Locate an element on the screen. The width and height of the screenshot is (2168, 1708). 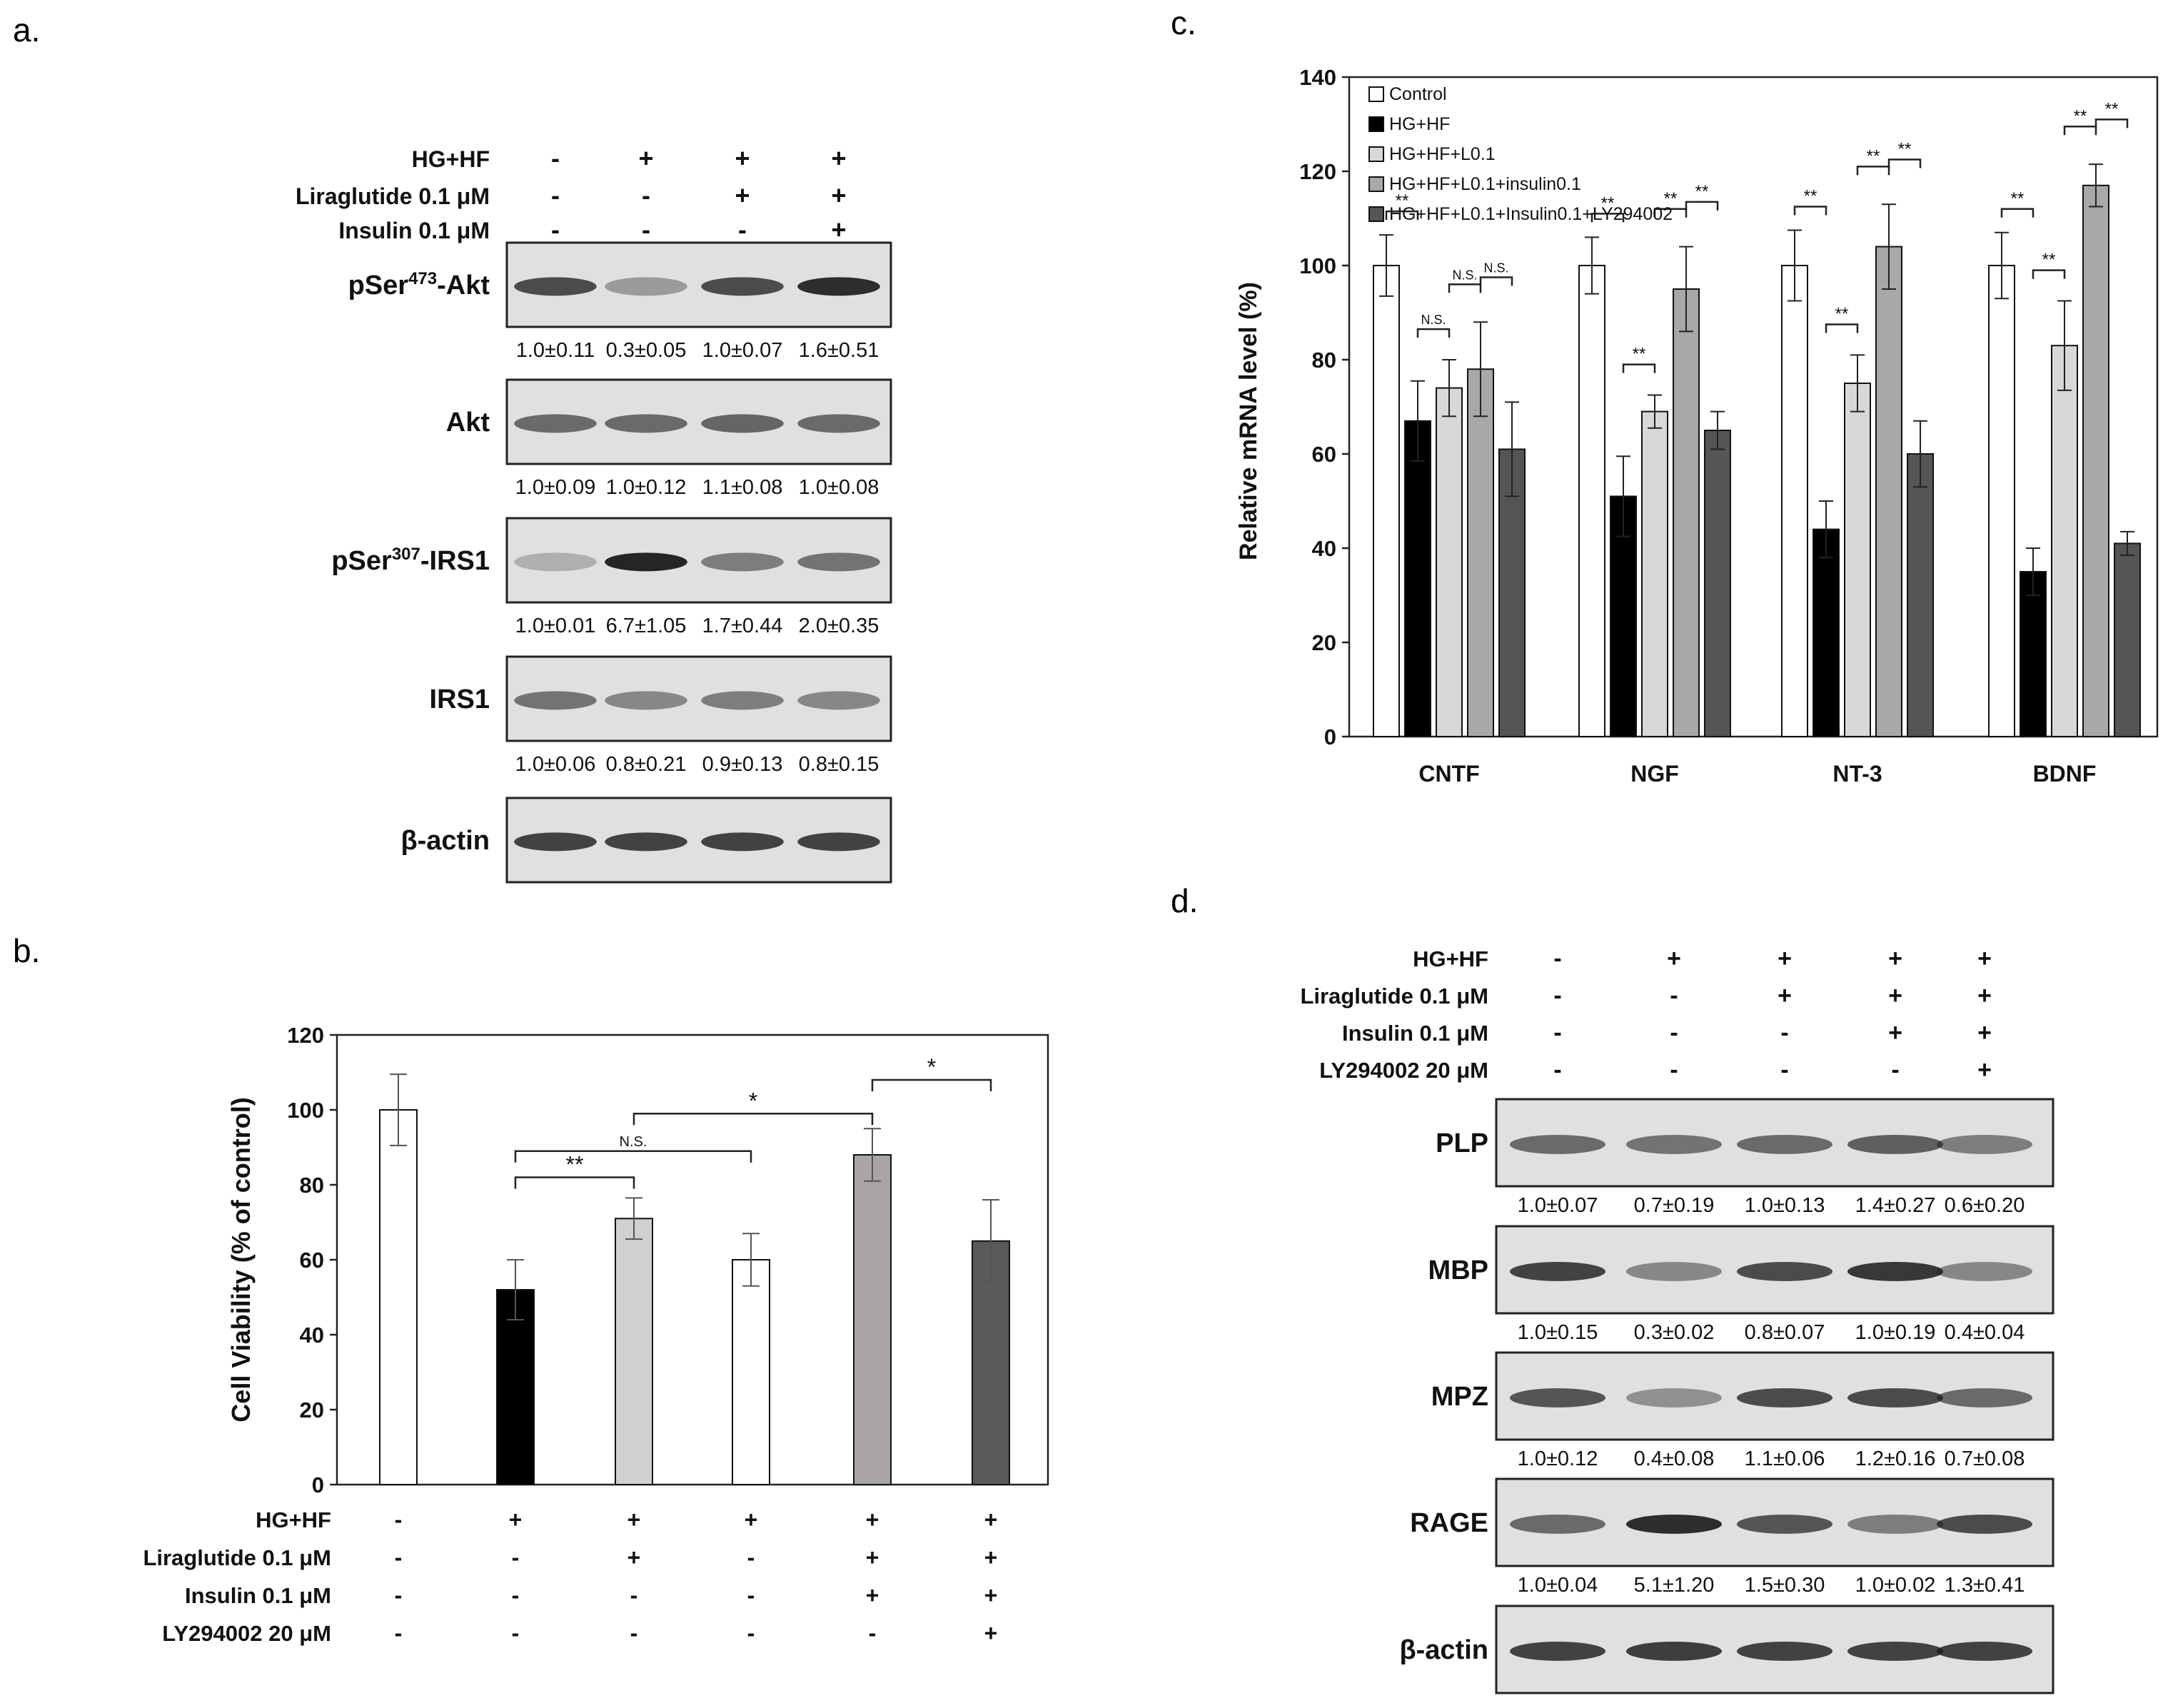
c-sig-11-label: ** is located at coordinates (1873, 156).